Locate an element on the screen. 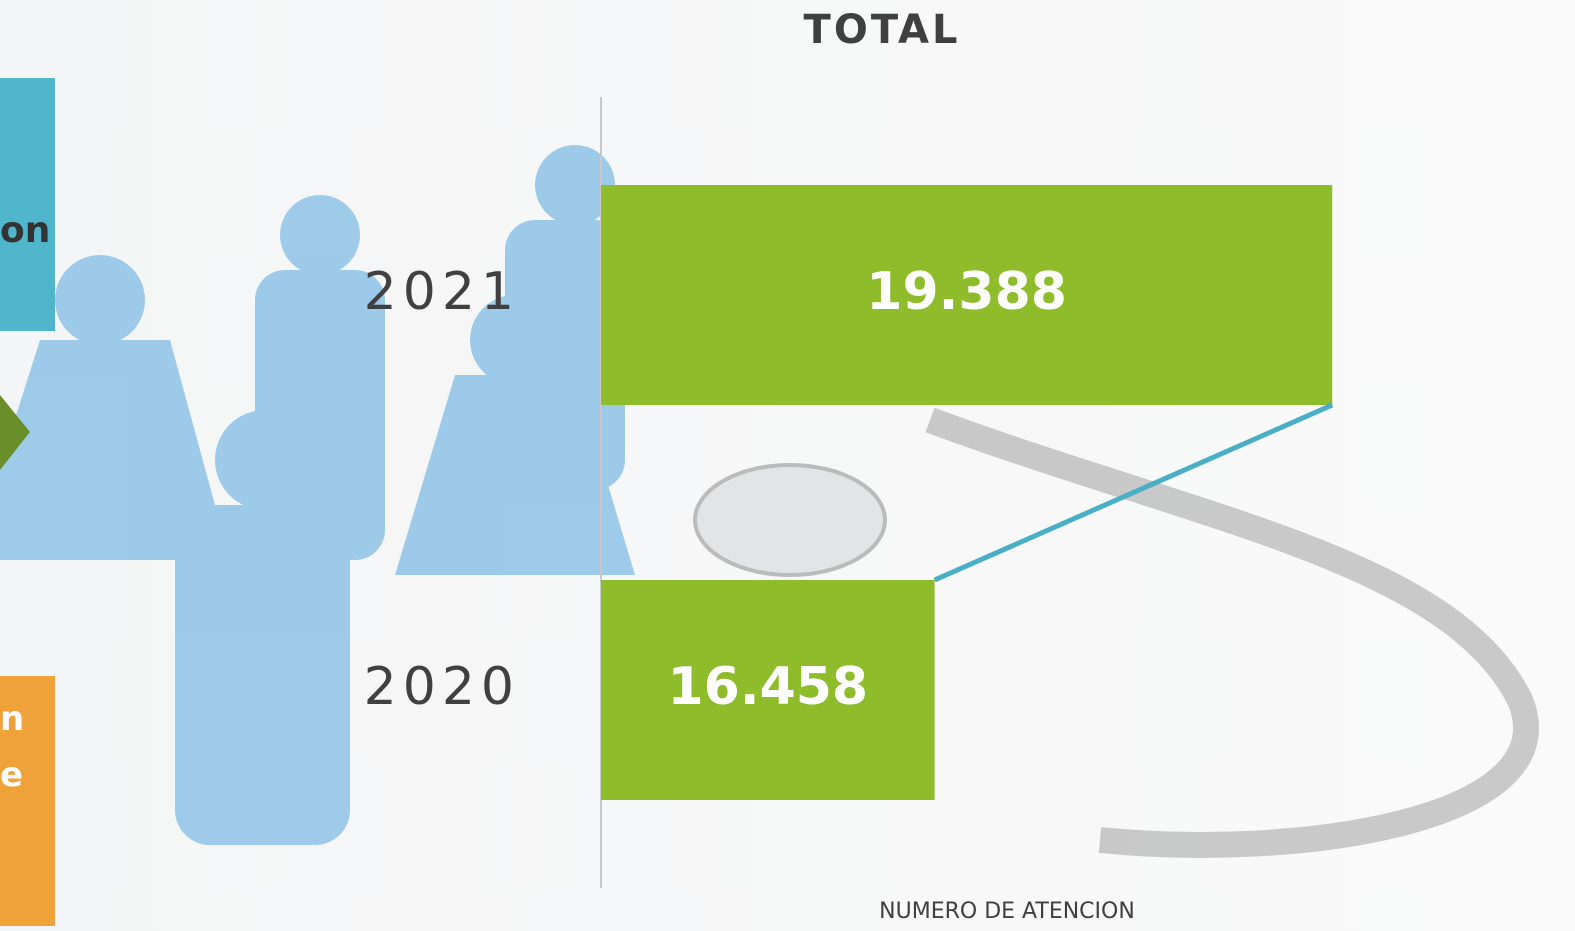  side-arrow is located at coordinates (15, 432).